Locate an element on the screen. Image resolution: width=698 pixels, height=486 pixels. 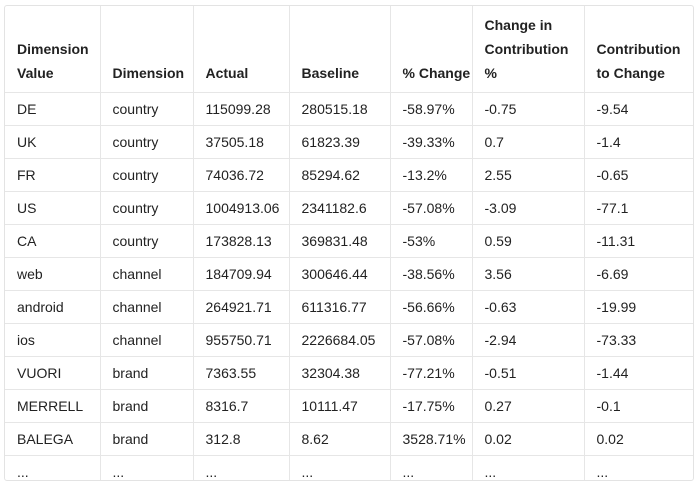
table-cell: -0.63 is located at coordinates (528, 307).